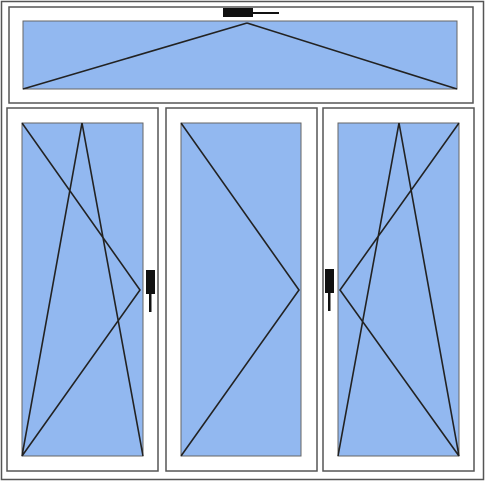  Describe the element at coordinates (352, 56) in the screenshot. I see `transom-opening-line-right` at that location.